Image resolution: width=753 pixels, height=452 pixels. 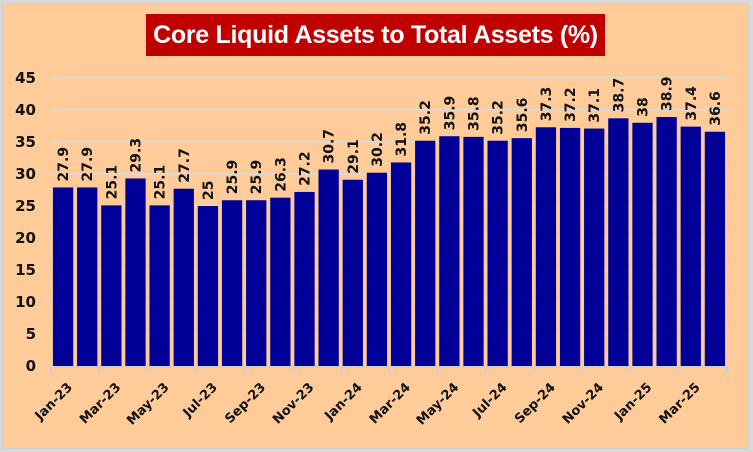 I want to click on data-label: 30.2, so click(x=378, y=149).